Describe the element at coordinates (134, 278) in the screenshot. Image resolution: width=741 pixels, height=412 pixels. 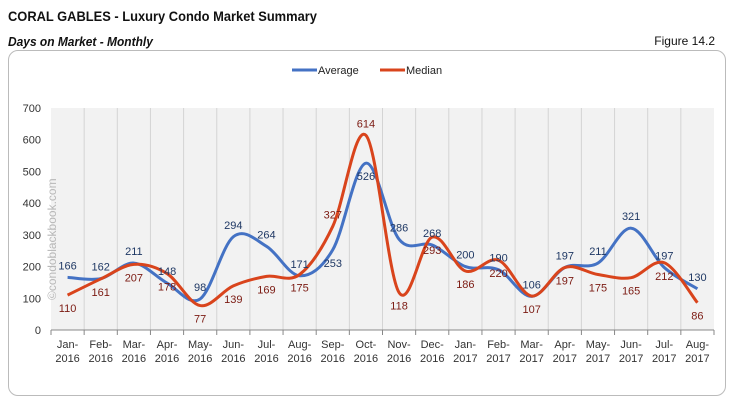
I see `data-label-median: 207` at that location.